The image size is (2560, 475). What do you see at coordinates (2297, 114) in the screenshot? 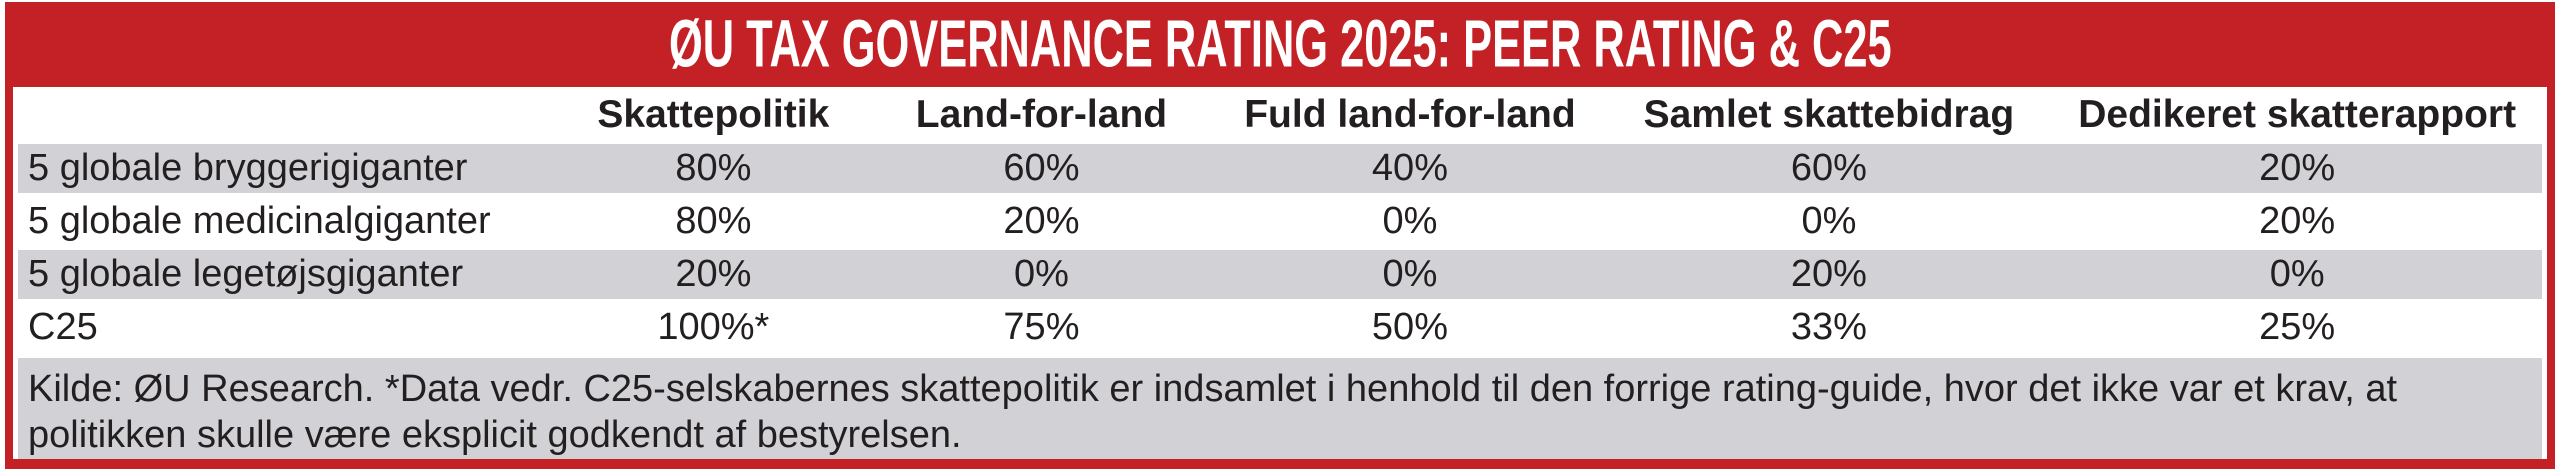
I see `column-header-dedikeret-skatterapport: Dedikeret skatterapport` at bounding box center [2297, 114].